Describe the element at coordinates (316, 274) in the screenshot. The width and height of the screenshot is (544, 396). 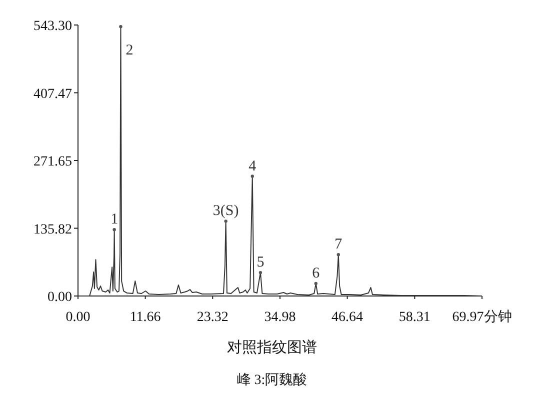
I see `annotation: 6` at that location.